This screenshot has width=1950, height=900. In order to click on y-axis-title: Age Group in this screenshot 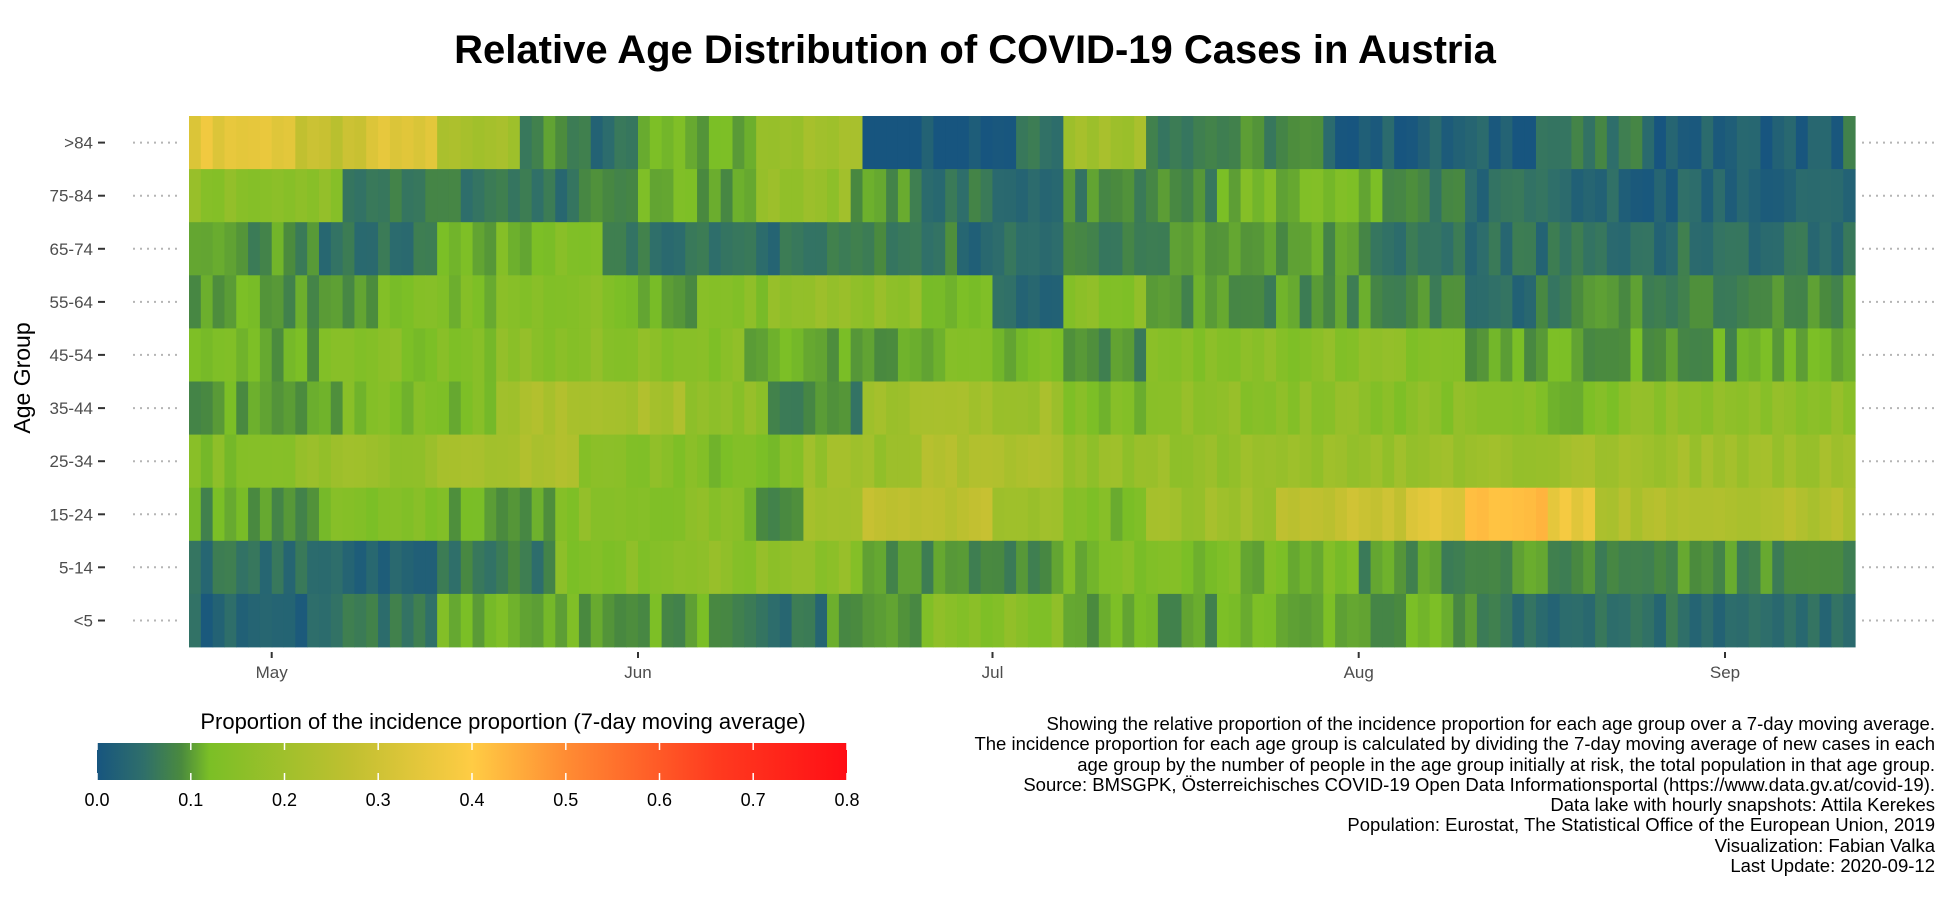, I will do `click(22, 377)`.